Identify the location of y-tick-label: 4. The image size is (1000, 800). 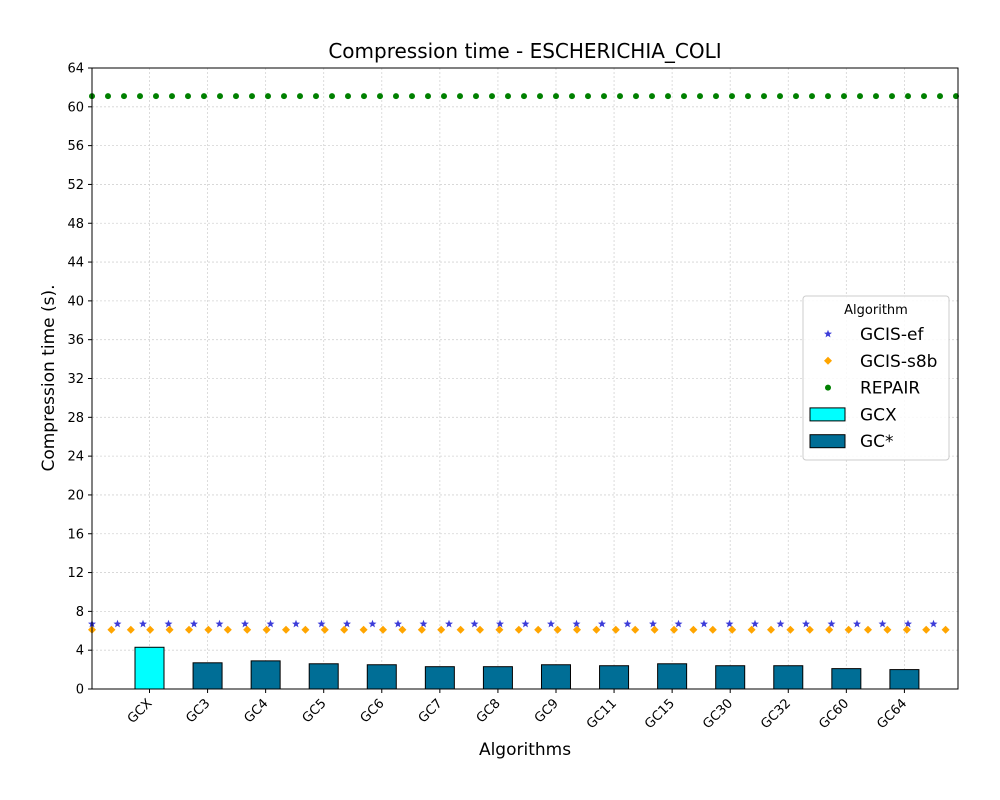
(80, 651).